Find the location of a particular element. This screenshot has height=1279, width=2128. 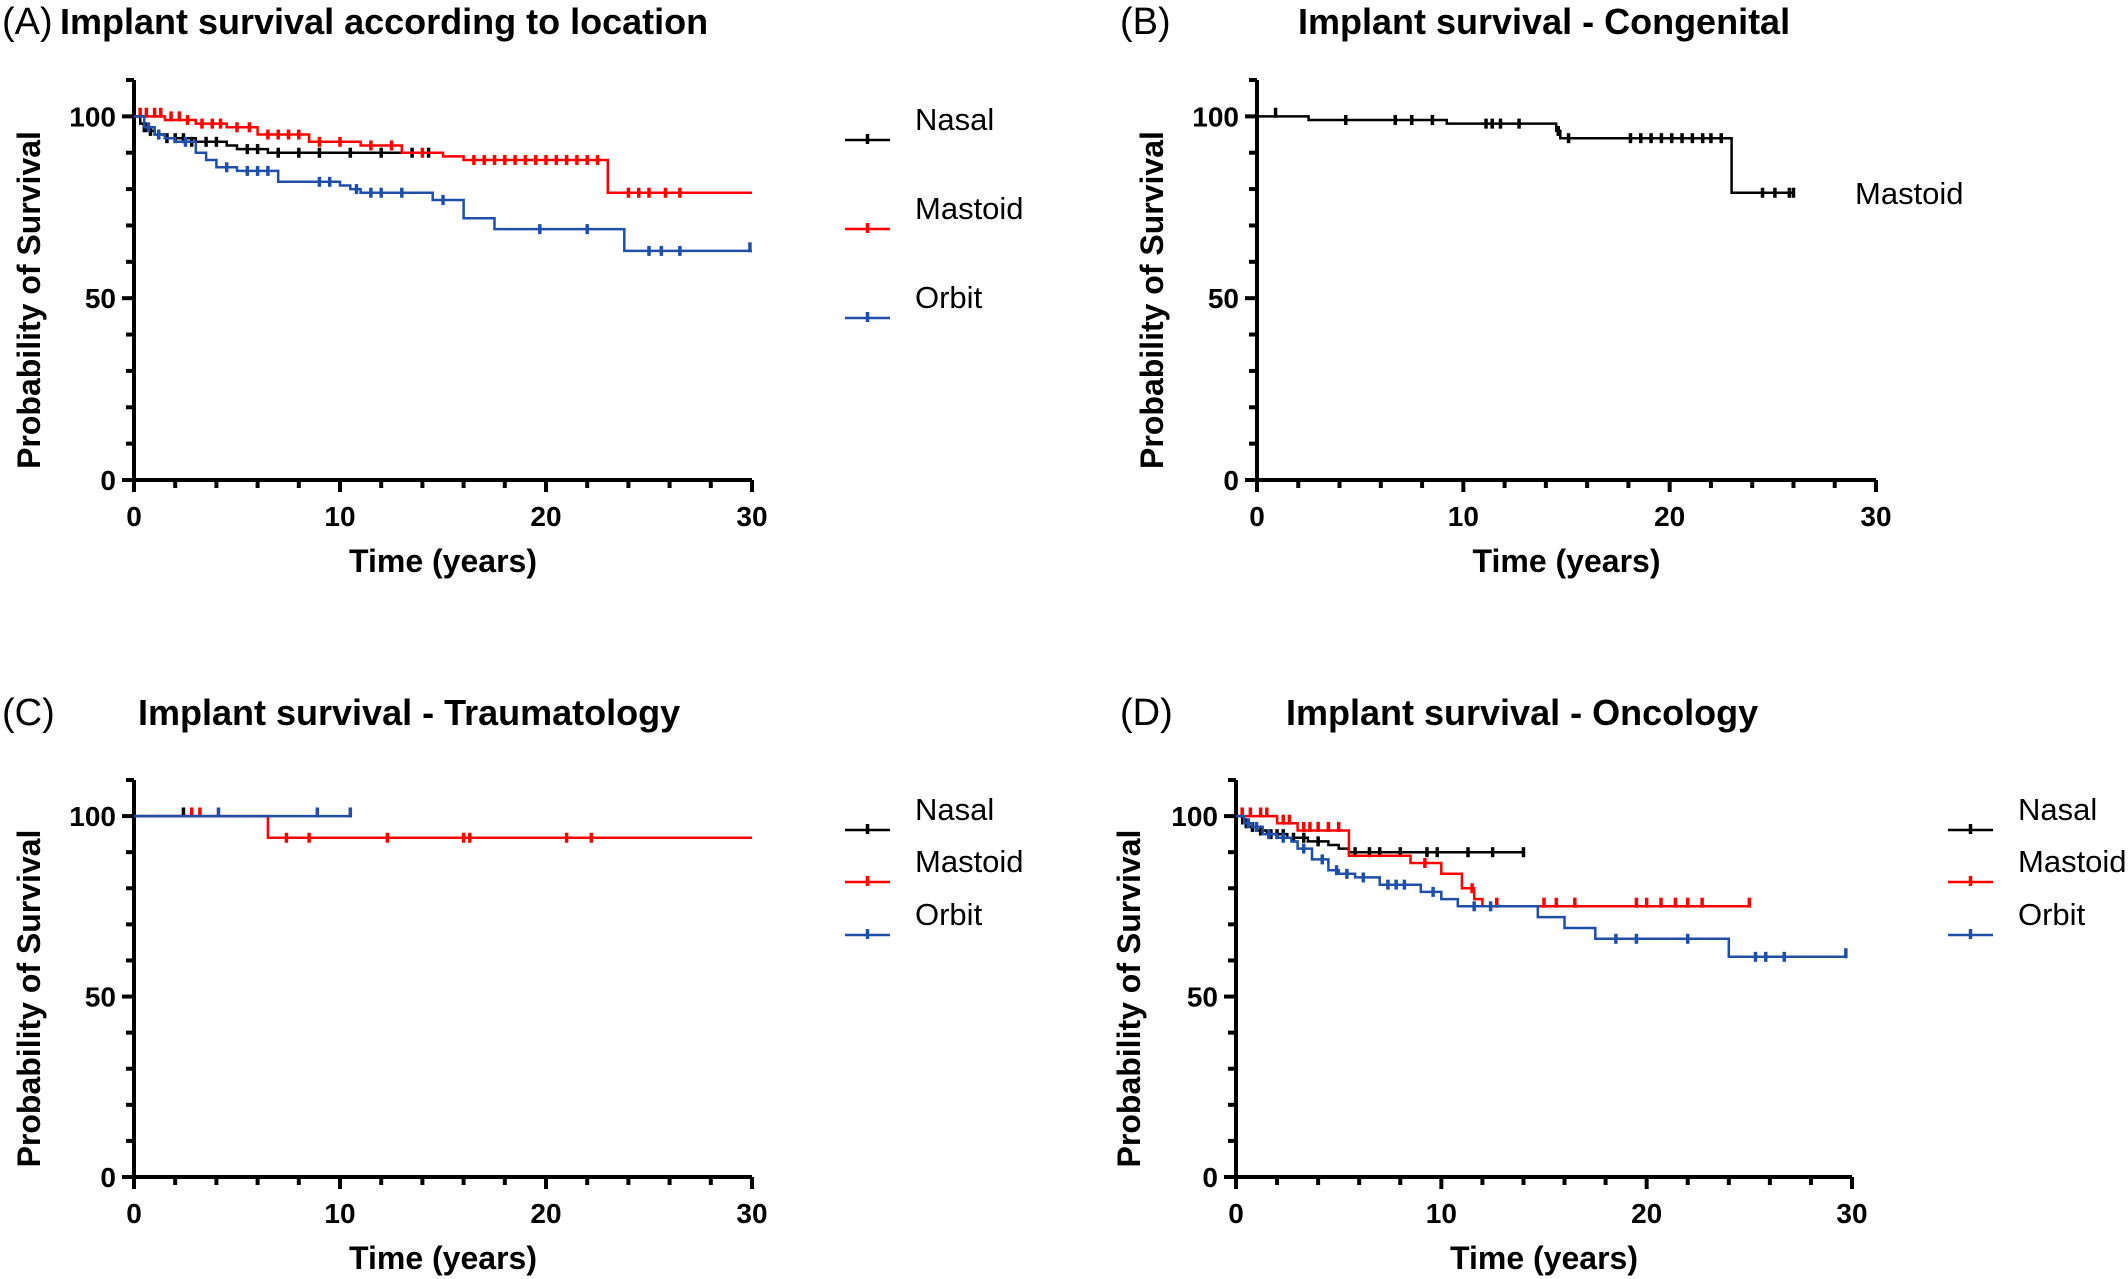

chart-title: Implant survival - Oncology is located at coordinates (1522, 712).